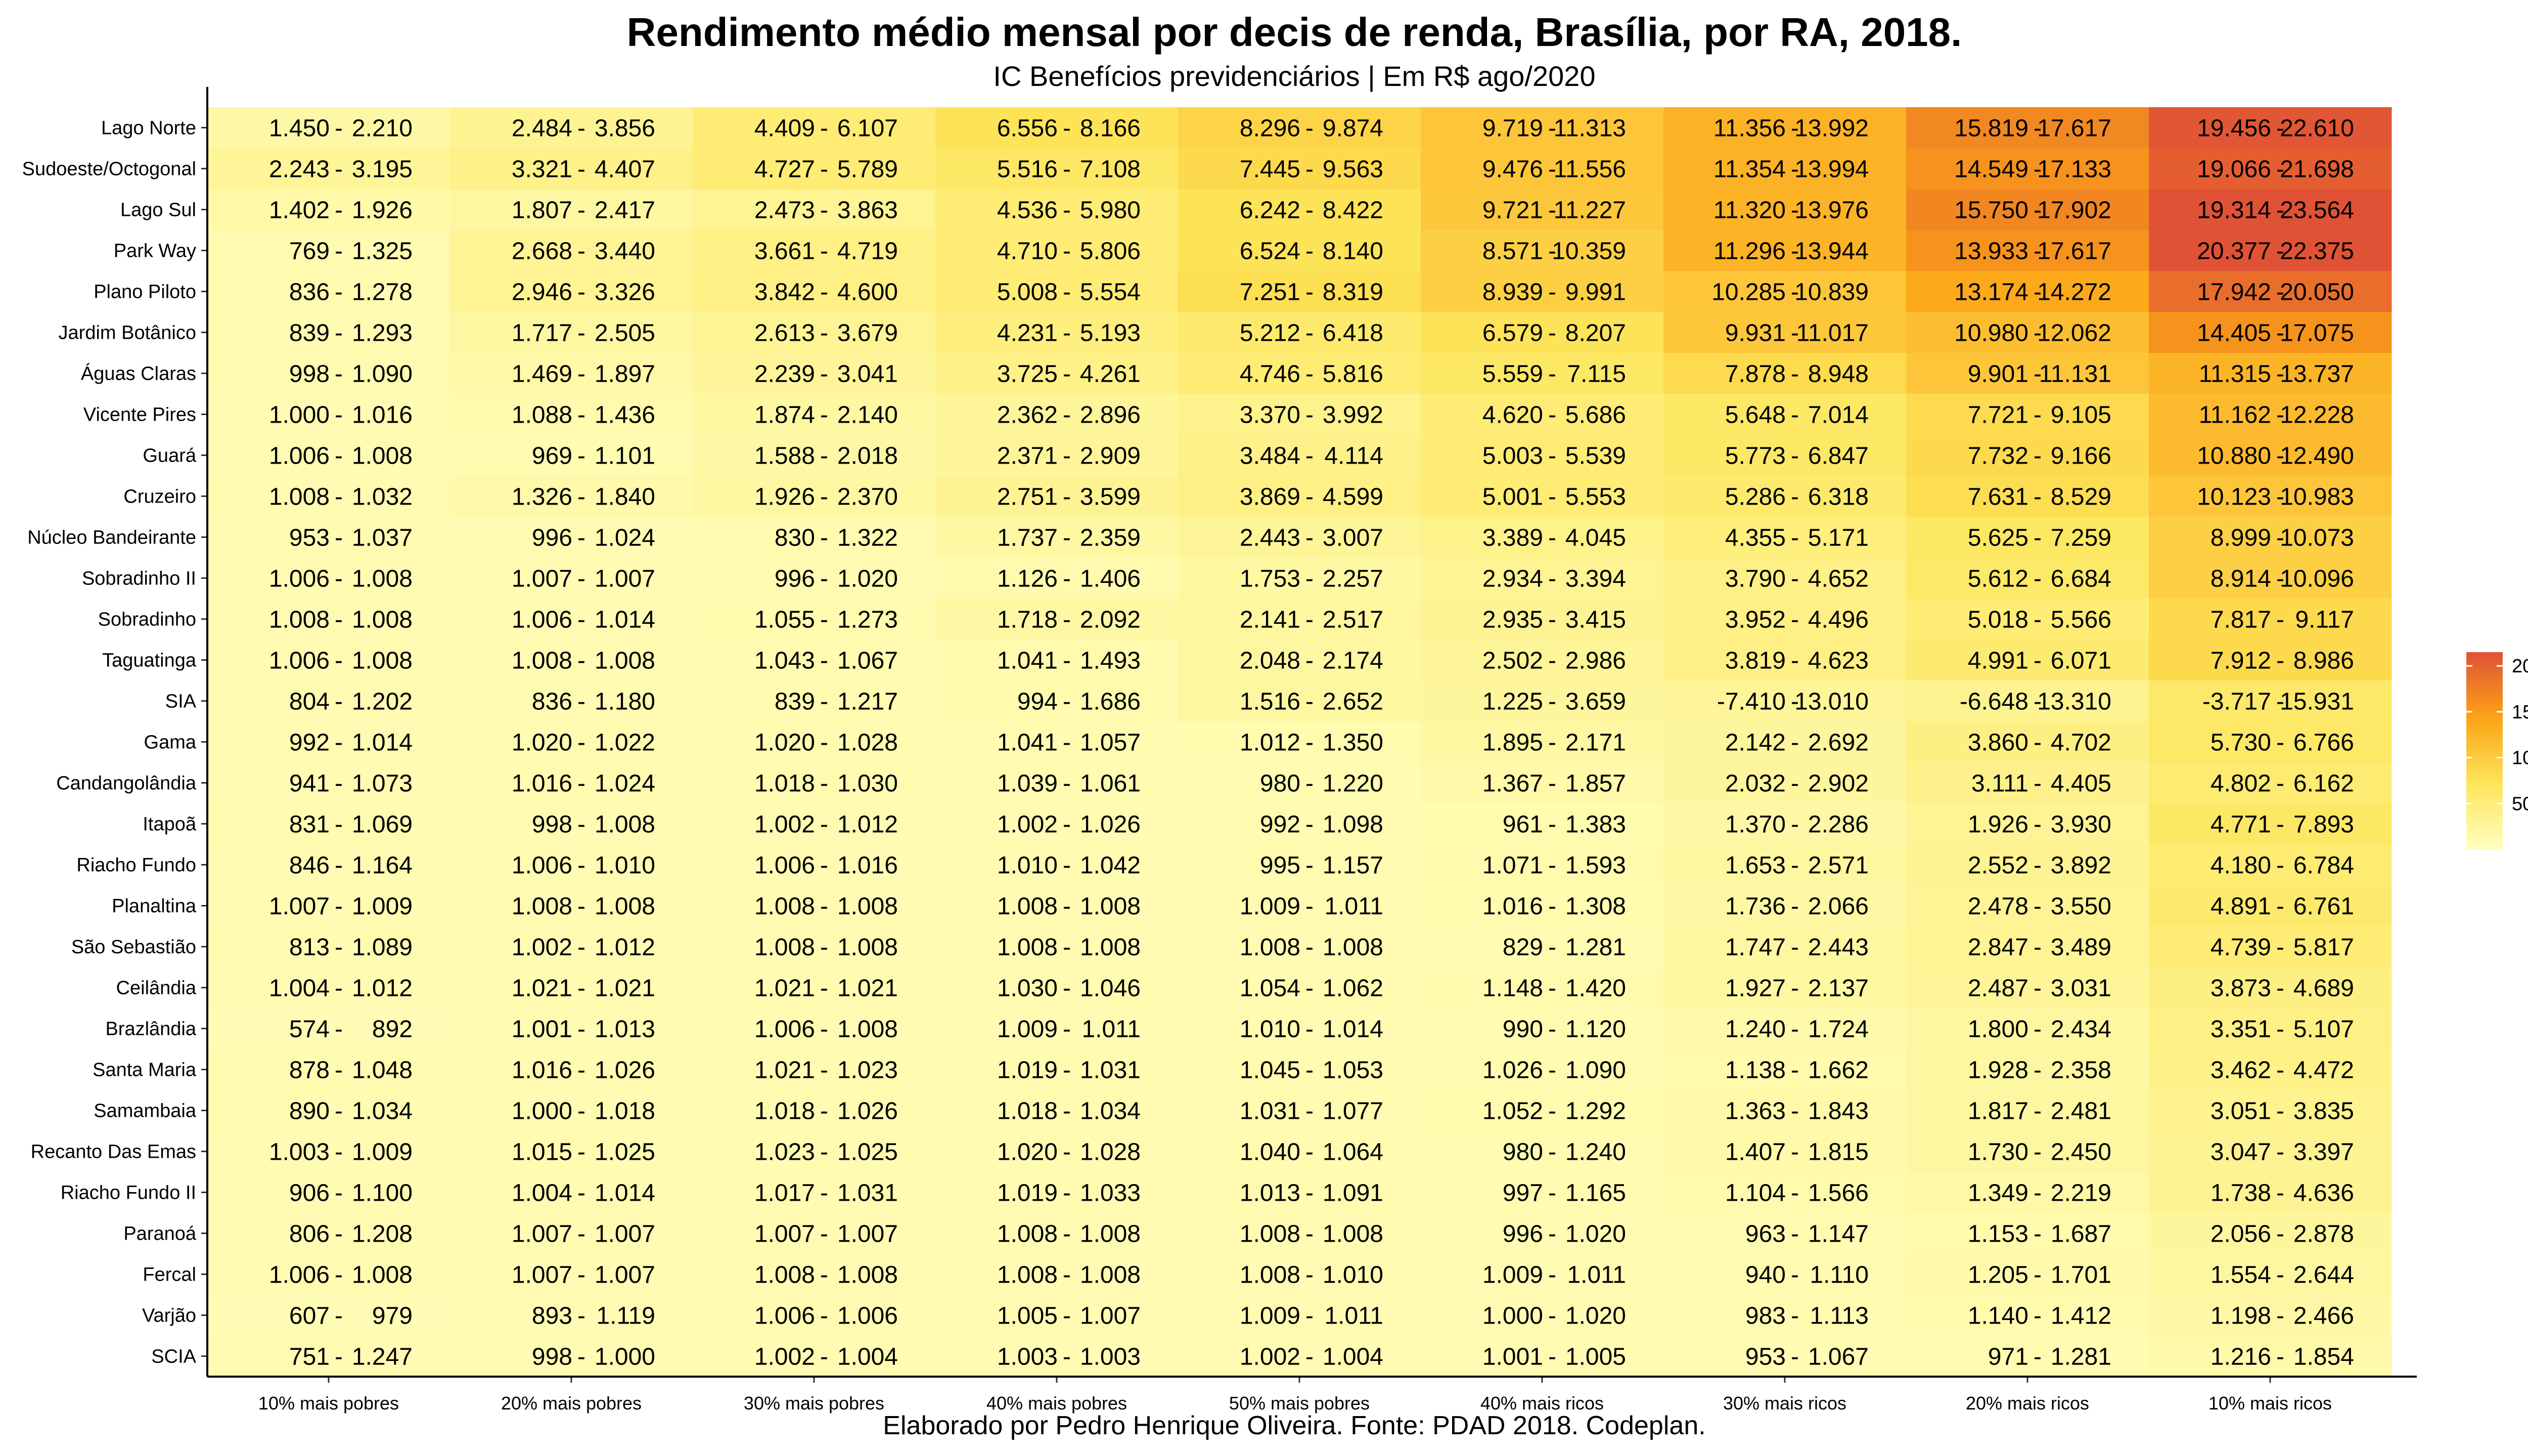  Describe the element at coordinates (1766, 1275) in the screenshot. I see `cell-low-value: 940` at that location.